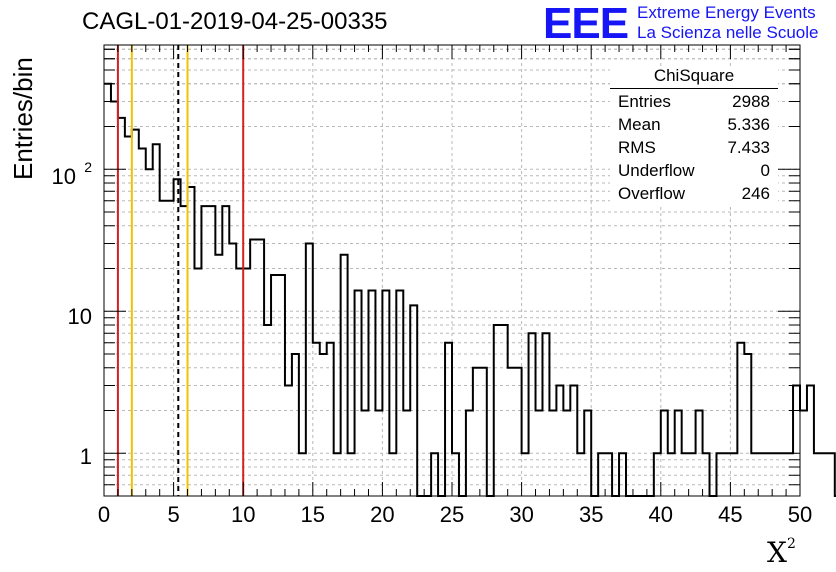 The width and height of the screenshot is (836, 572). Describe the element at coordinates (751, 101) in the screenshot. I see `stats-value: 2988` at that location.